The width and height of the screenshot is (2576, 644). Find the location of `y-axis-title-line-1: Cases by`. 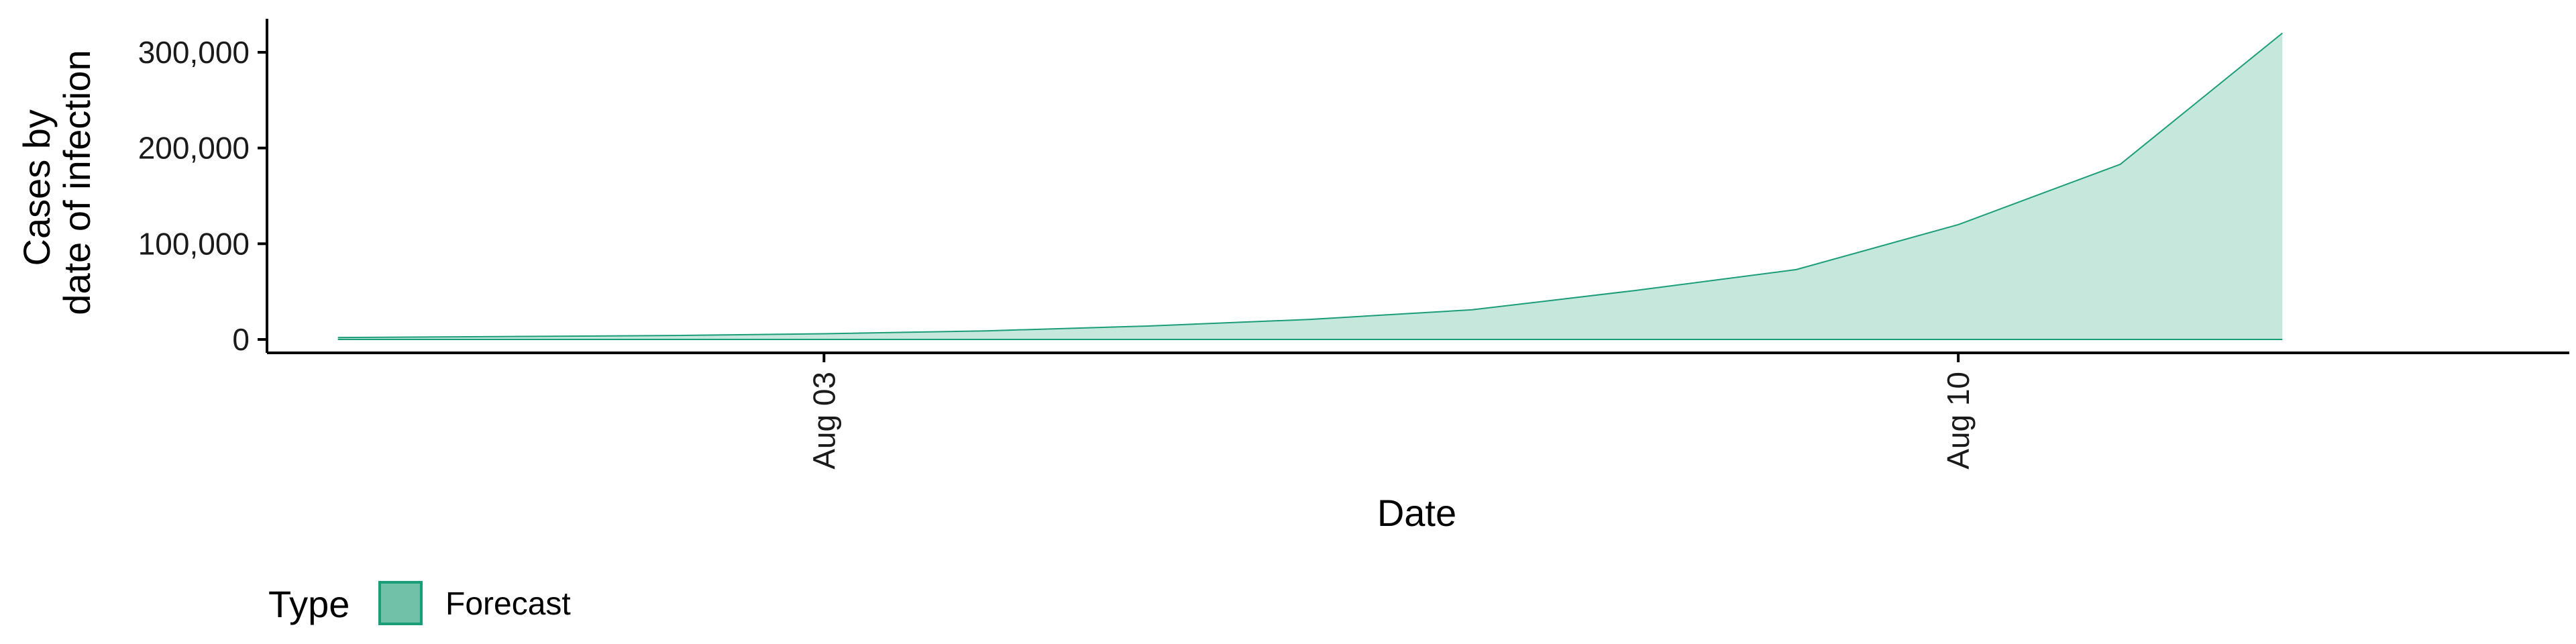

y-axis-title-line-1: Cases by is located at coordinates (36, 187).